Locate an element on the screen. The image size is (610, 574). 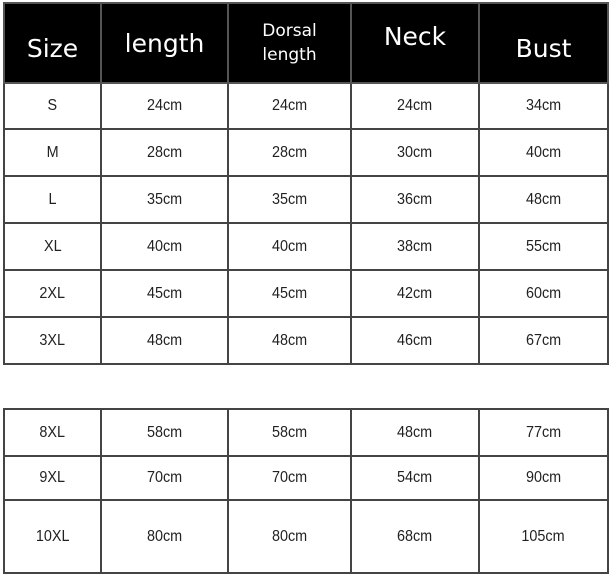
cell-length-text: 40cm is located at coordinates (164, 246).